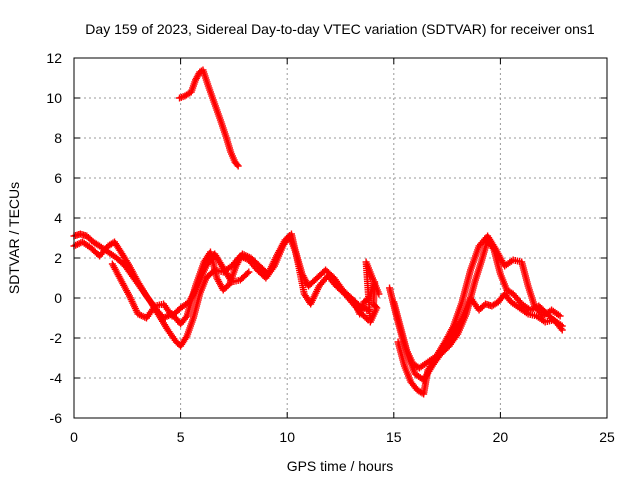  I want to click on series-arc-b, so click(221, 279).